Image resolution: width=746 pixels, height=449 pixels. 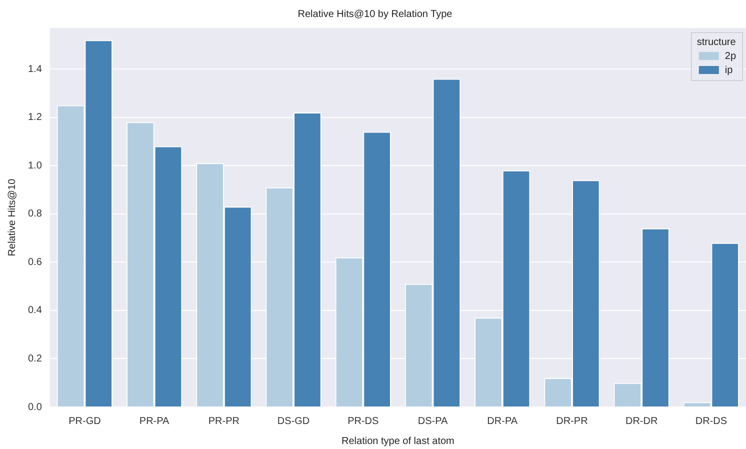 I want to click on x-tick-label: PR-GD, so click(x=84, y=421).